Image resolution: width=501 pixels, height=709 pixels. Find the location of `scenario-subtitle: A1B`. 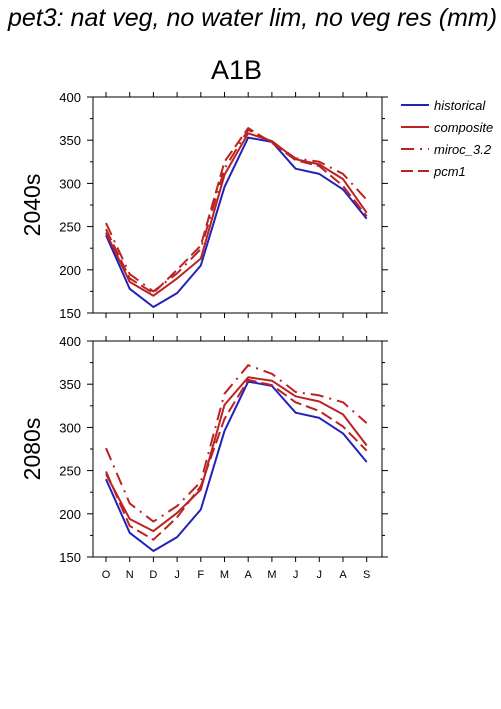

scenario-subtitle: A1B is located at coordinates (237, 70).